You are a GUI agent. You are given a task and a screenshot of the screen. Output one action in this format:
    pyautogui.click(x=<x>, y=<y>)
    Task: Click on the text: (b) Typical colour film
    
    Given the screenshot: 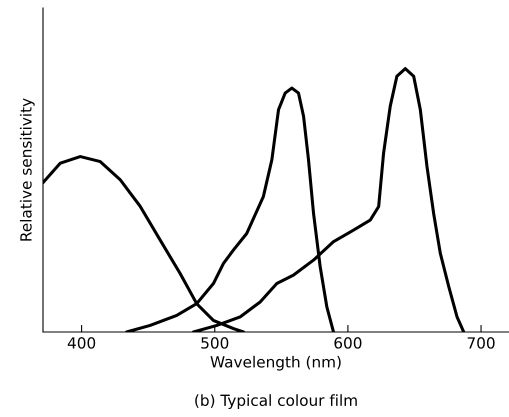 What is the action you would take?
    pyautogui.click(x=276, y=401)
    